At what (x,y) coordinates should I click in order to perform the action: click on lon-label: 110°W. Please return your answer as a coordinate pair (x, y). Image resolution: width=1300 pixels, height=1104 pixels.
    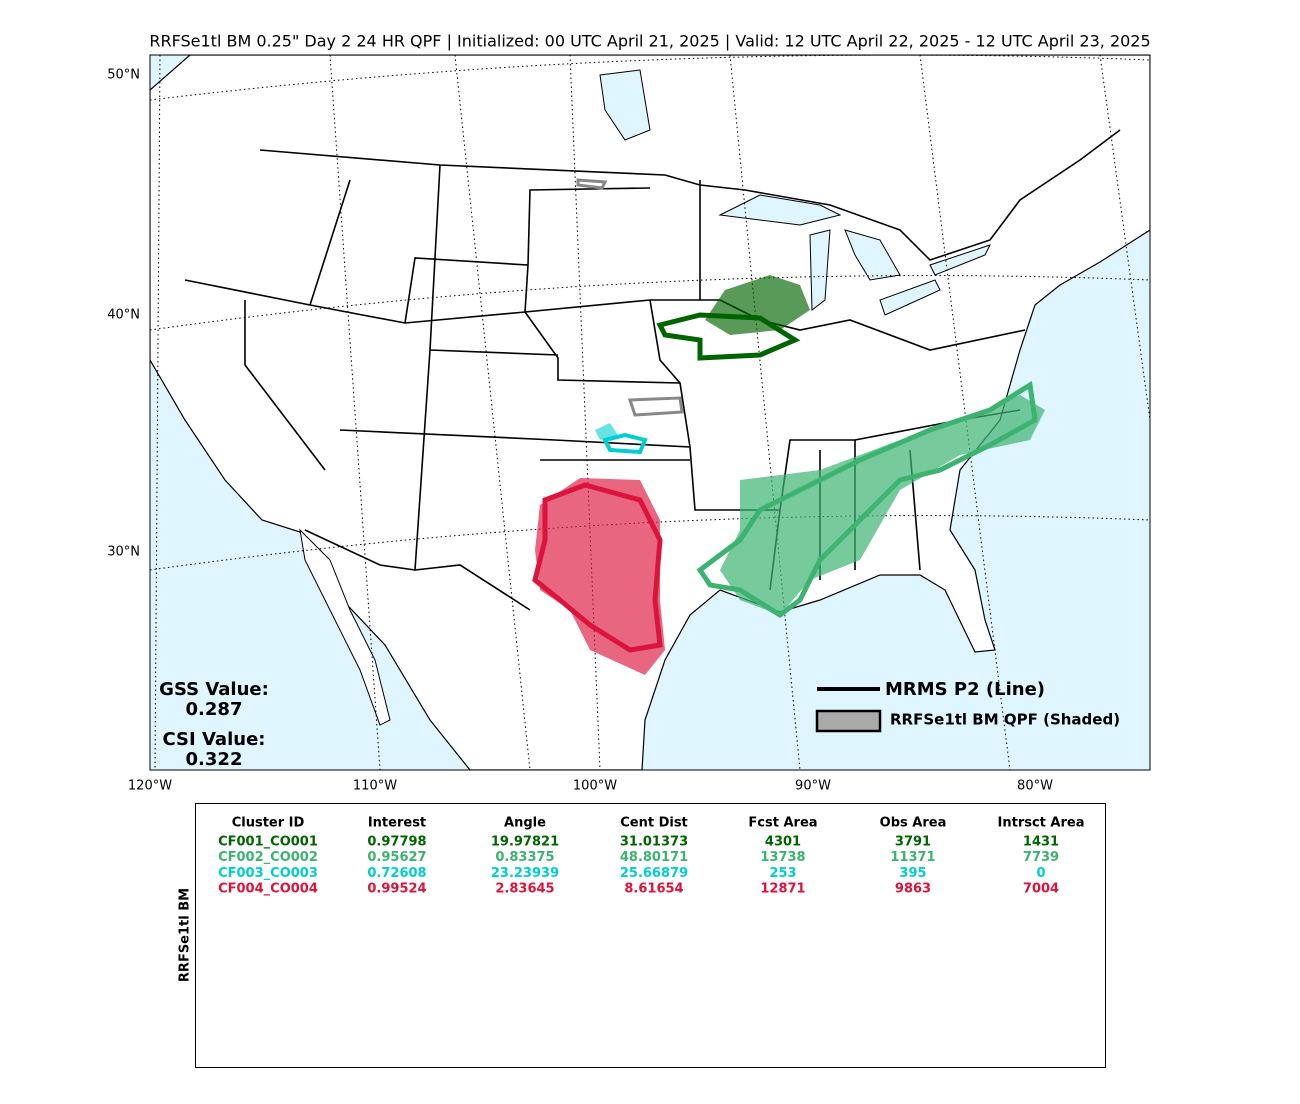
    Looking at the image, I should click on (375, 786).